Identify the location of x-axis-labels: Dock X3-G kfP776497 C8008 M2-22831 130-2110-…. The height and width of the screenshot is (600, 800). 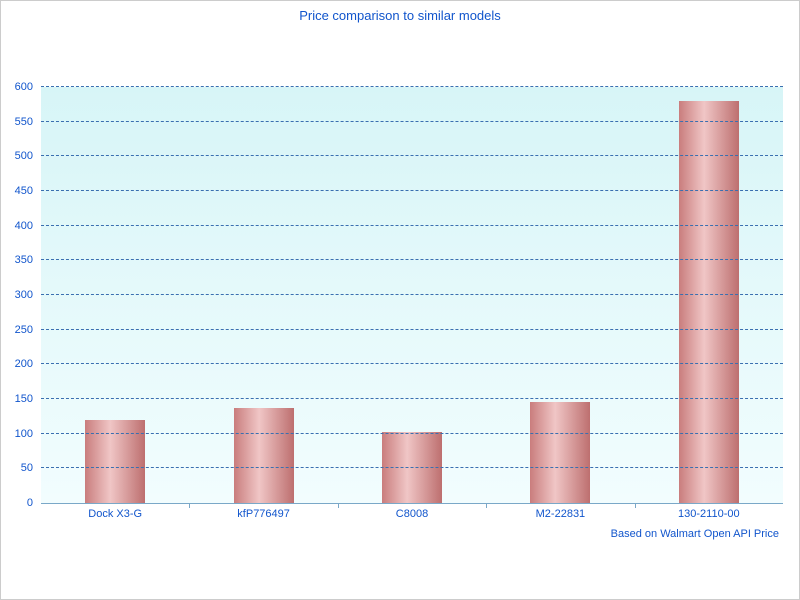
(412, 514).